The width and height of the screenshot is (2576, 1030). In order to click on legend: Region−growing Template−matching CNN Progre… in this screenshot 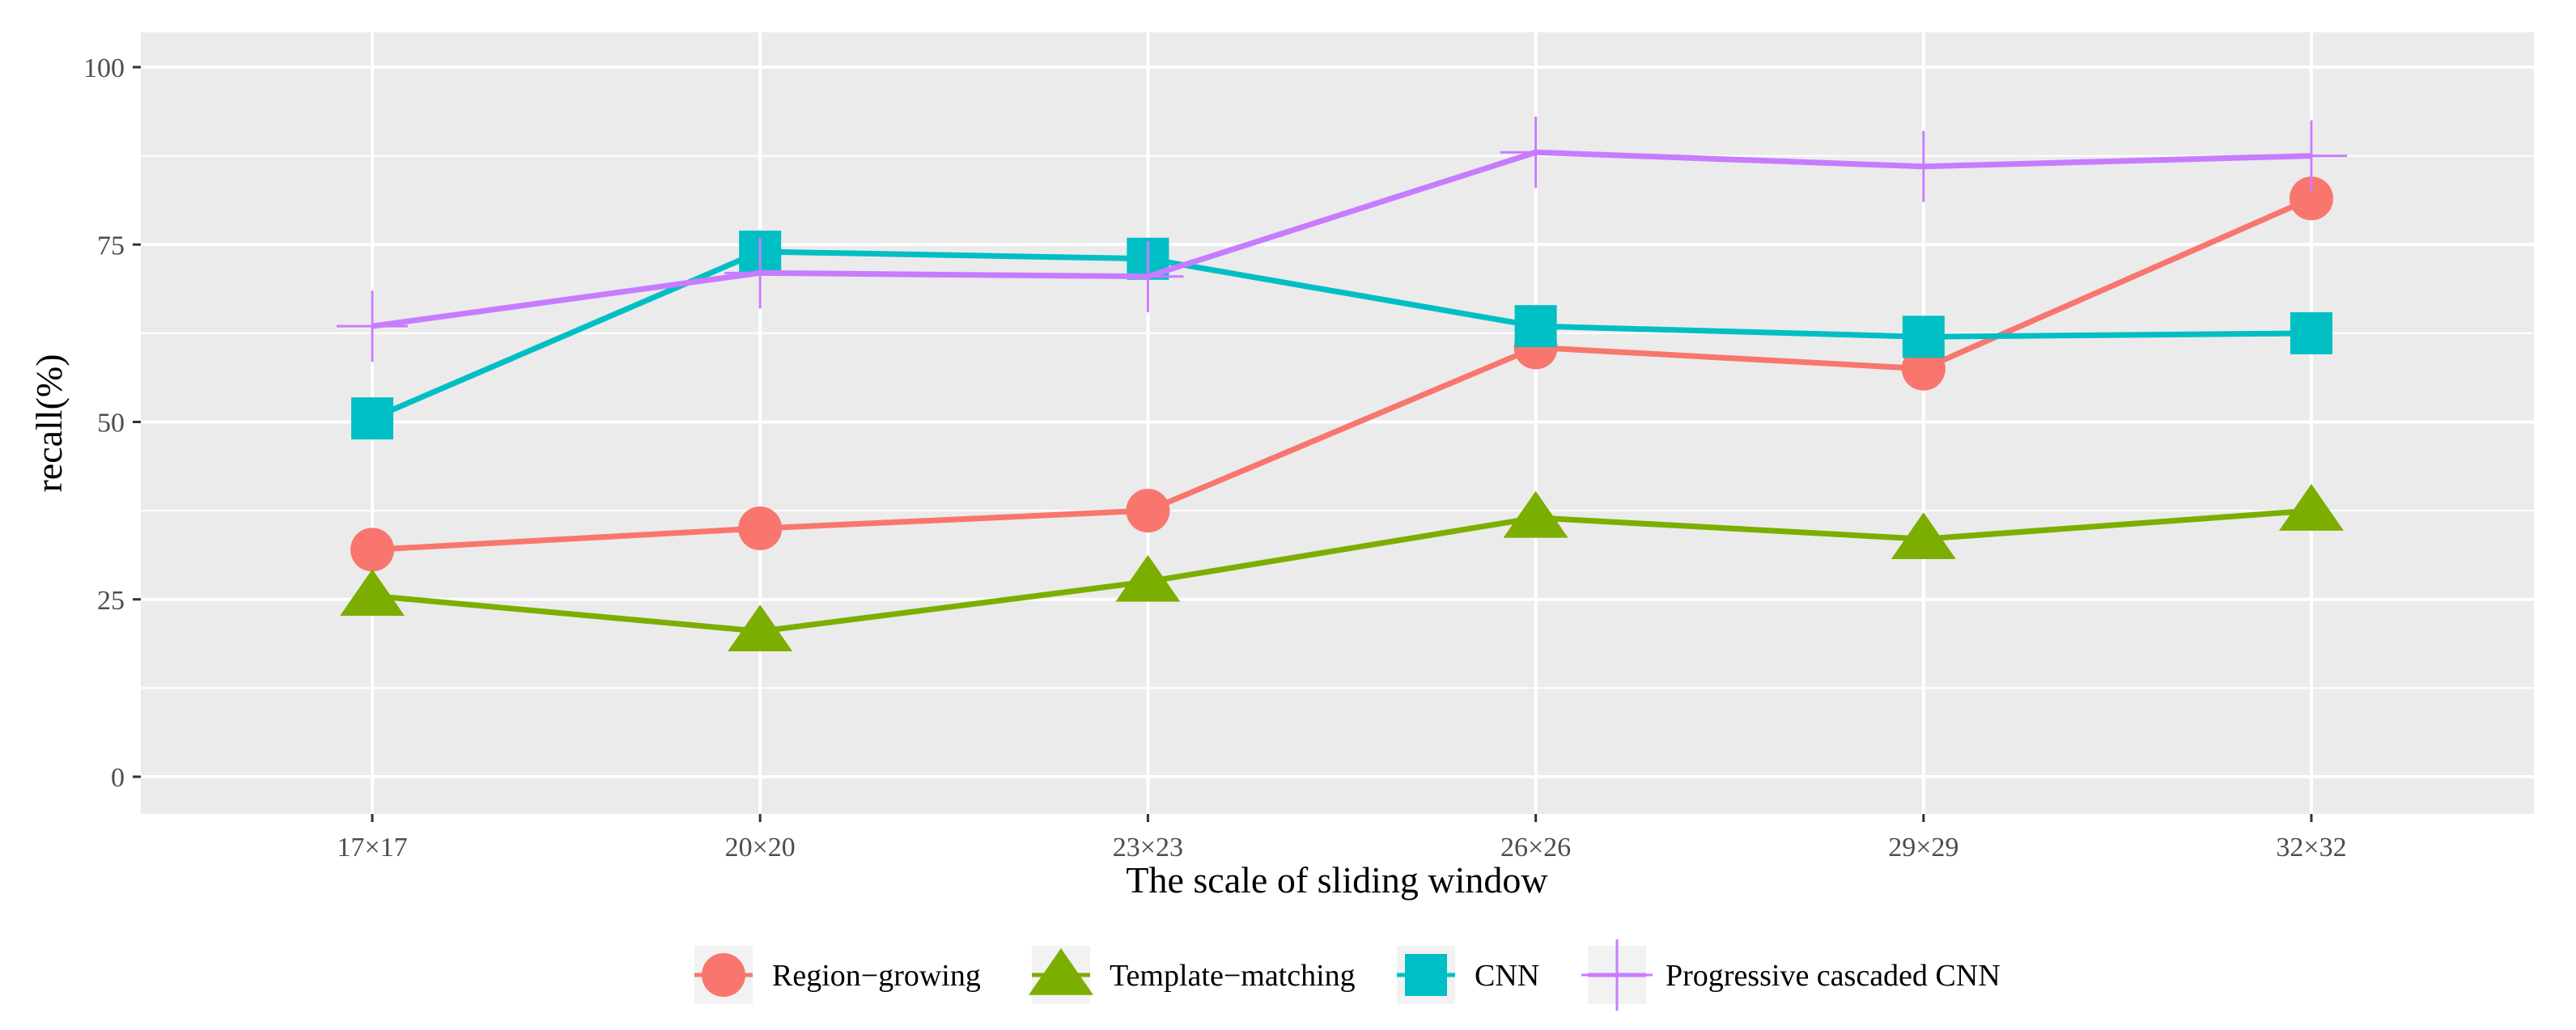, I will do `click(1347, 975)`.